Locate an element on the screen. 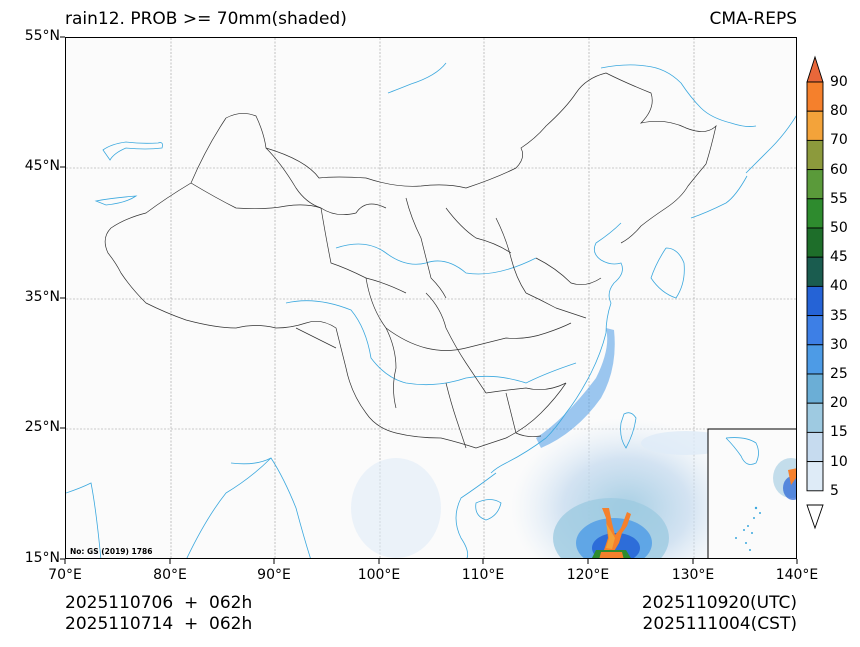  colorbar-label-90: 90 is located at coordinates (839, 82).